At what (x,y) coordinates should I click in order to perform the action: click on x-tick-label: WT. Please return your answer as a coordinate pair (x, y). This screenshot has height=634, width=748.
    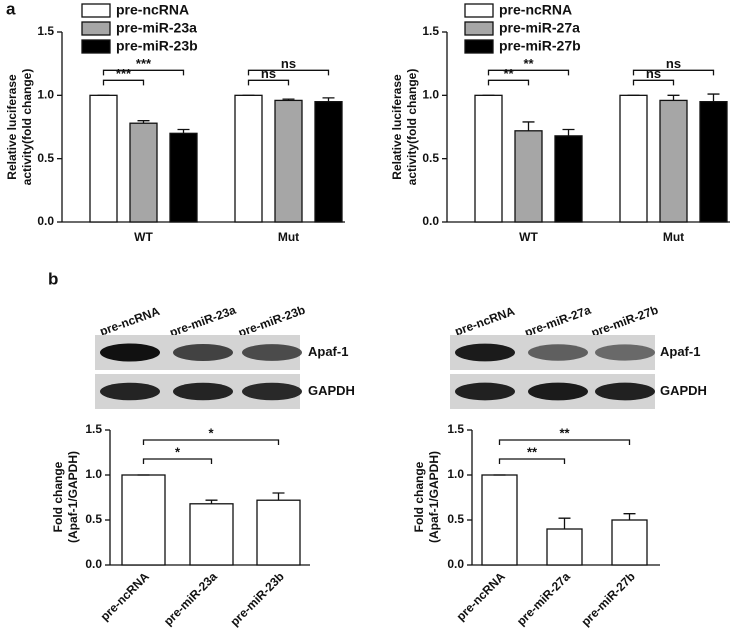
    Looking at the image, I should click on (528, 237).